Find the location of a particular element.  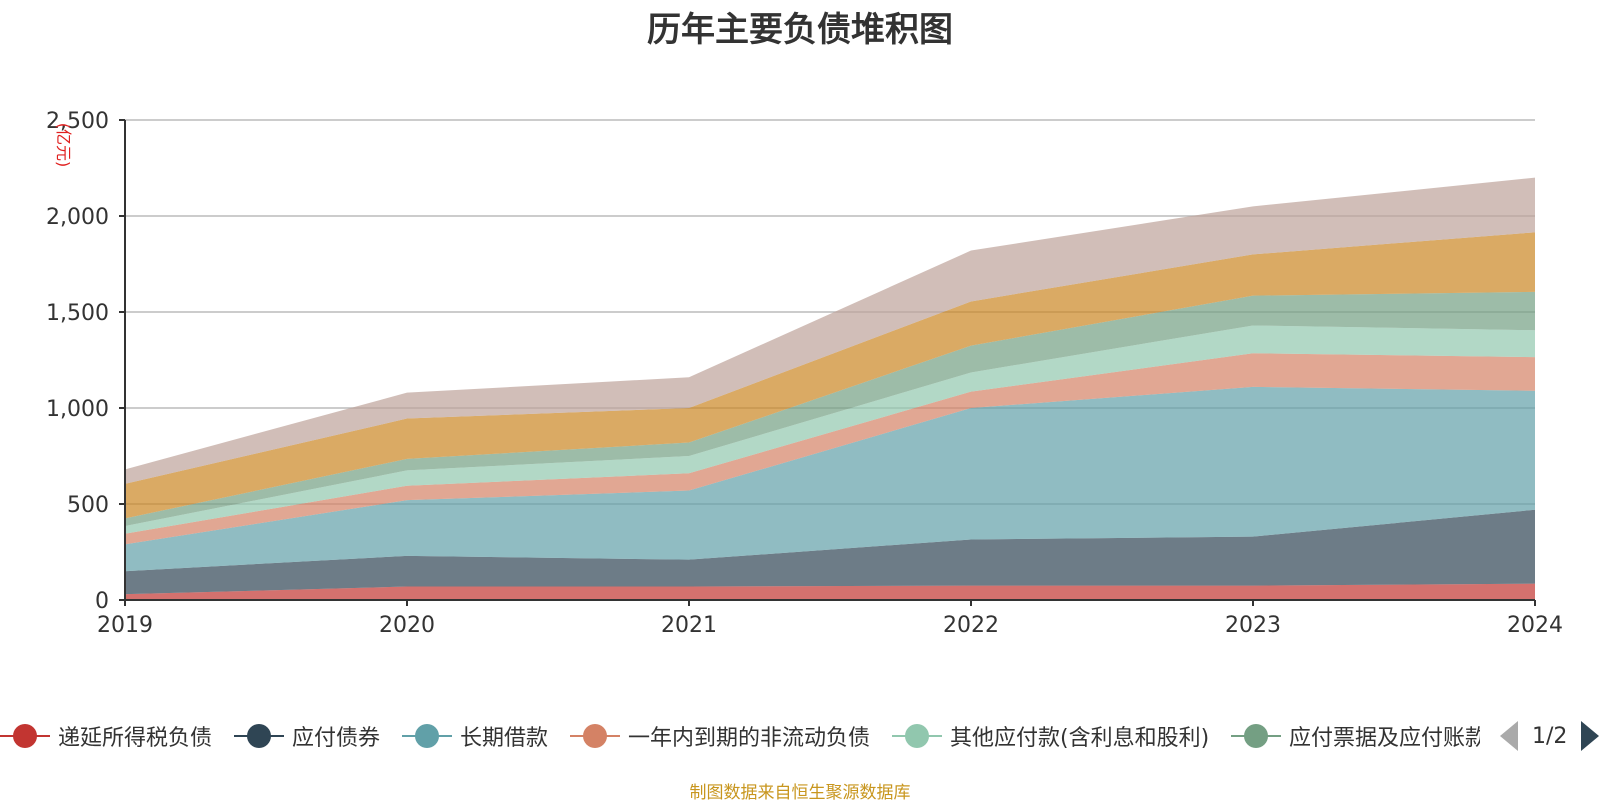

legend-item: 应付债券 is located at coordinates (307, 736).